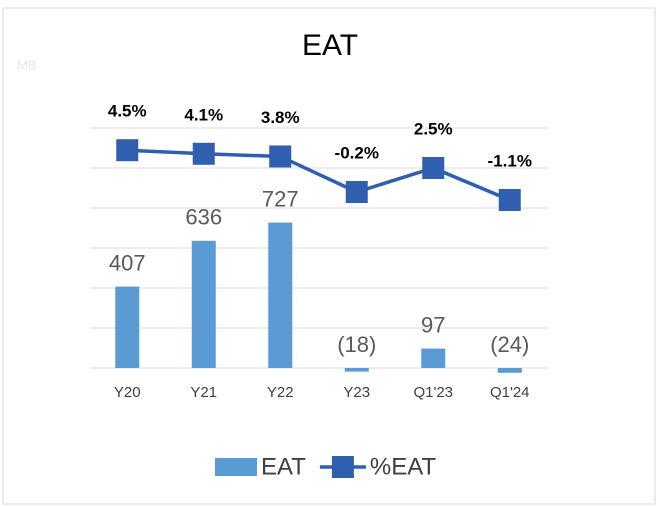 The image size is (659, 506). What do you see at coordinates (509, 344) in the screenshot?
I see `bar-value-label: (24)` at bounding box center [509, 344].